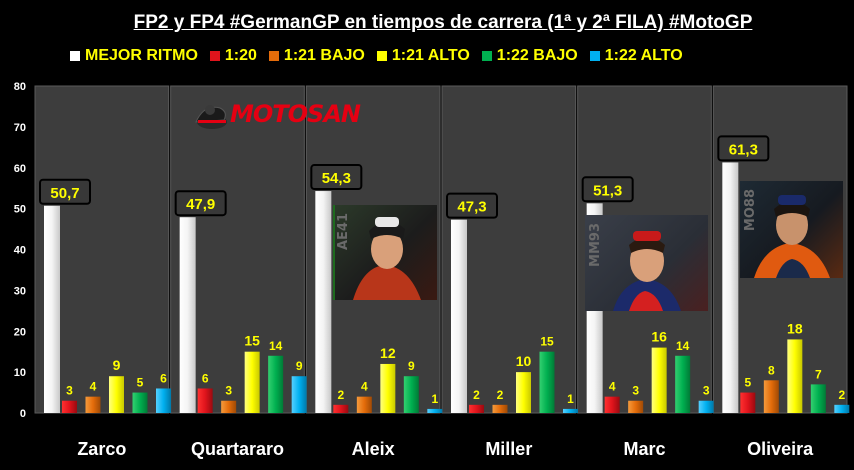 This screenshot has height=470, width=854. Describe the element at coordinates (771, 370) in the screenshot. I see `bar-value-label: 8` at that location.